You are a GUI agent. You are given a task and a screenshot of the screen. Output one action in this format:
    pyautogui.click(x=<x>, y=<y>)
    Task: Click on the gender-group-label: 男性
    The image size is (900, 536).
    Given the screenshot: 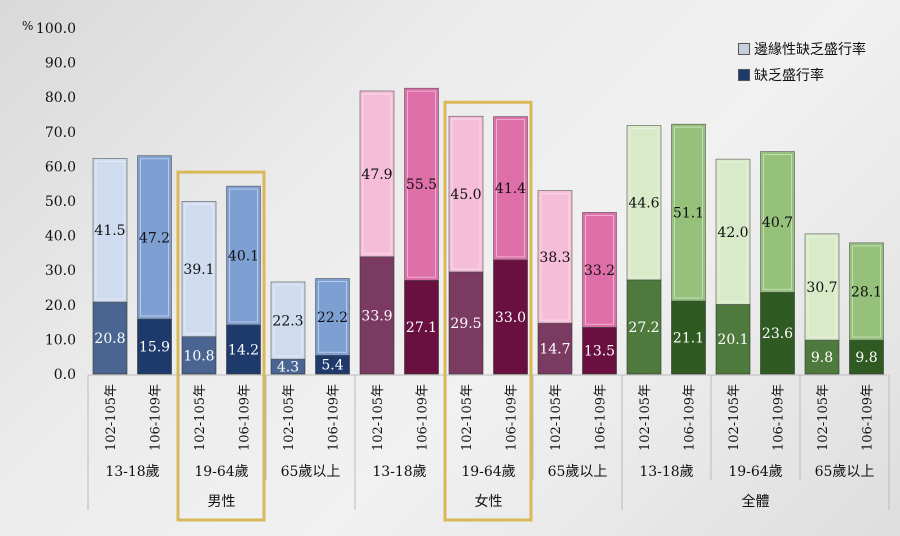 What is the action you would take?
    pyautogui.click(x=222, y=502)
    